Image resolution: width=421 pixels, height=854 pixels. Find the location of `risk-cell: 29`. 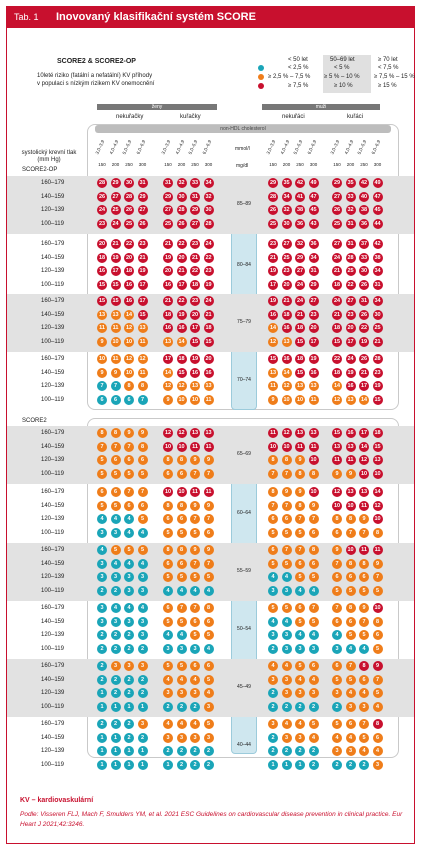

risk-cell: 29 is located at coordinates (300, 257).